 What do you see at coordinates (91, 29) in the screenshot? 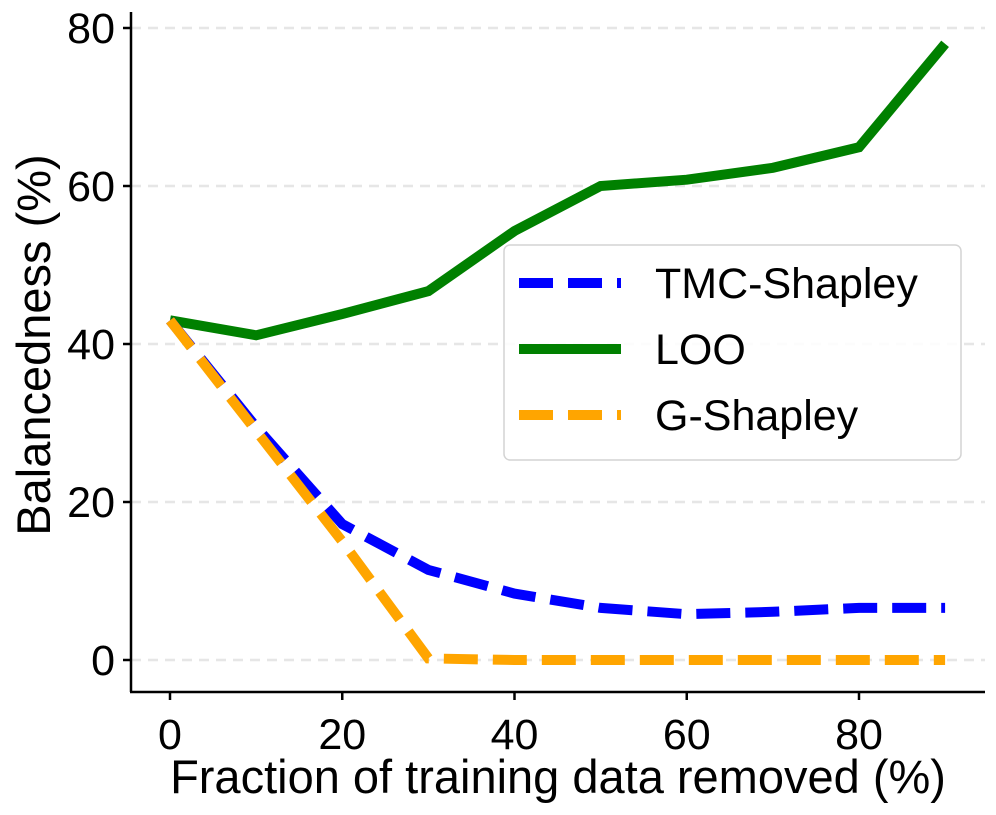
I see `y-tick-label: 80` at bounding box center [91, 29].